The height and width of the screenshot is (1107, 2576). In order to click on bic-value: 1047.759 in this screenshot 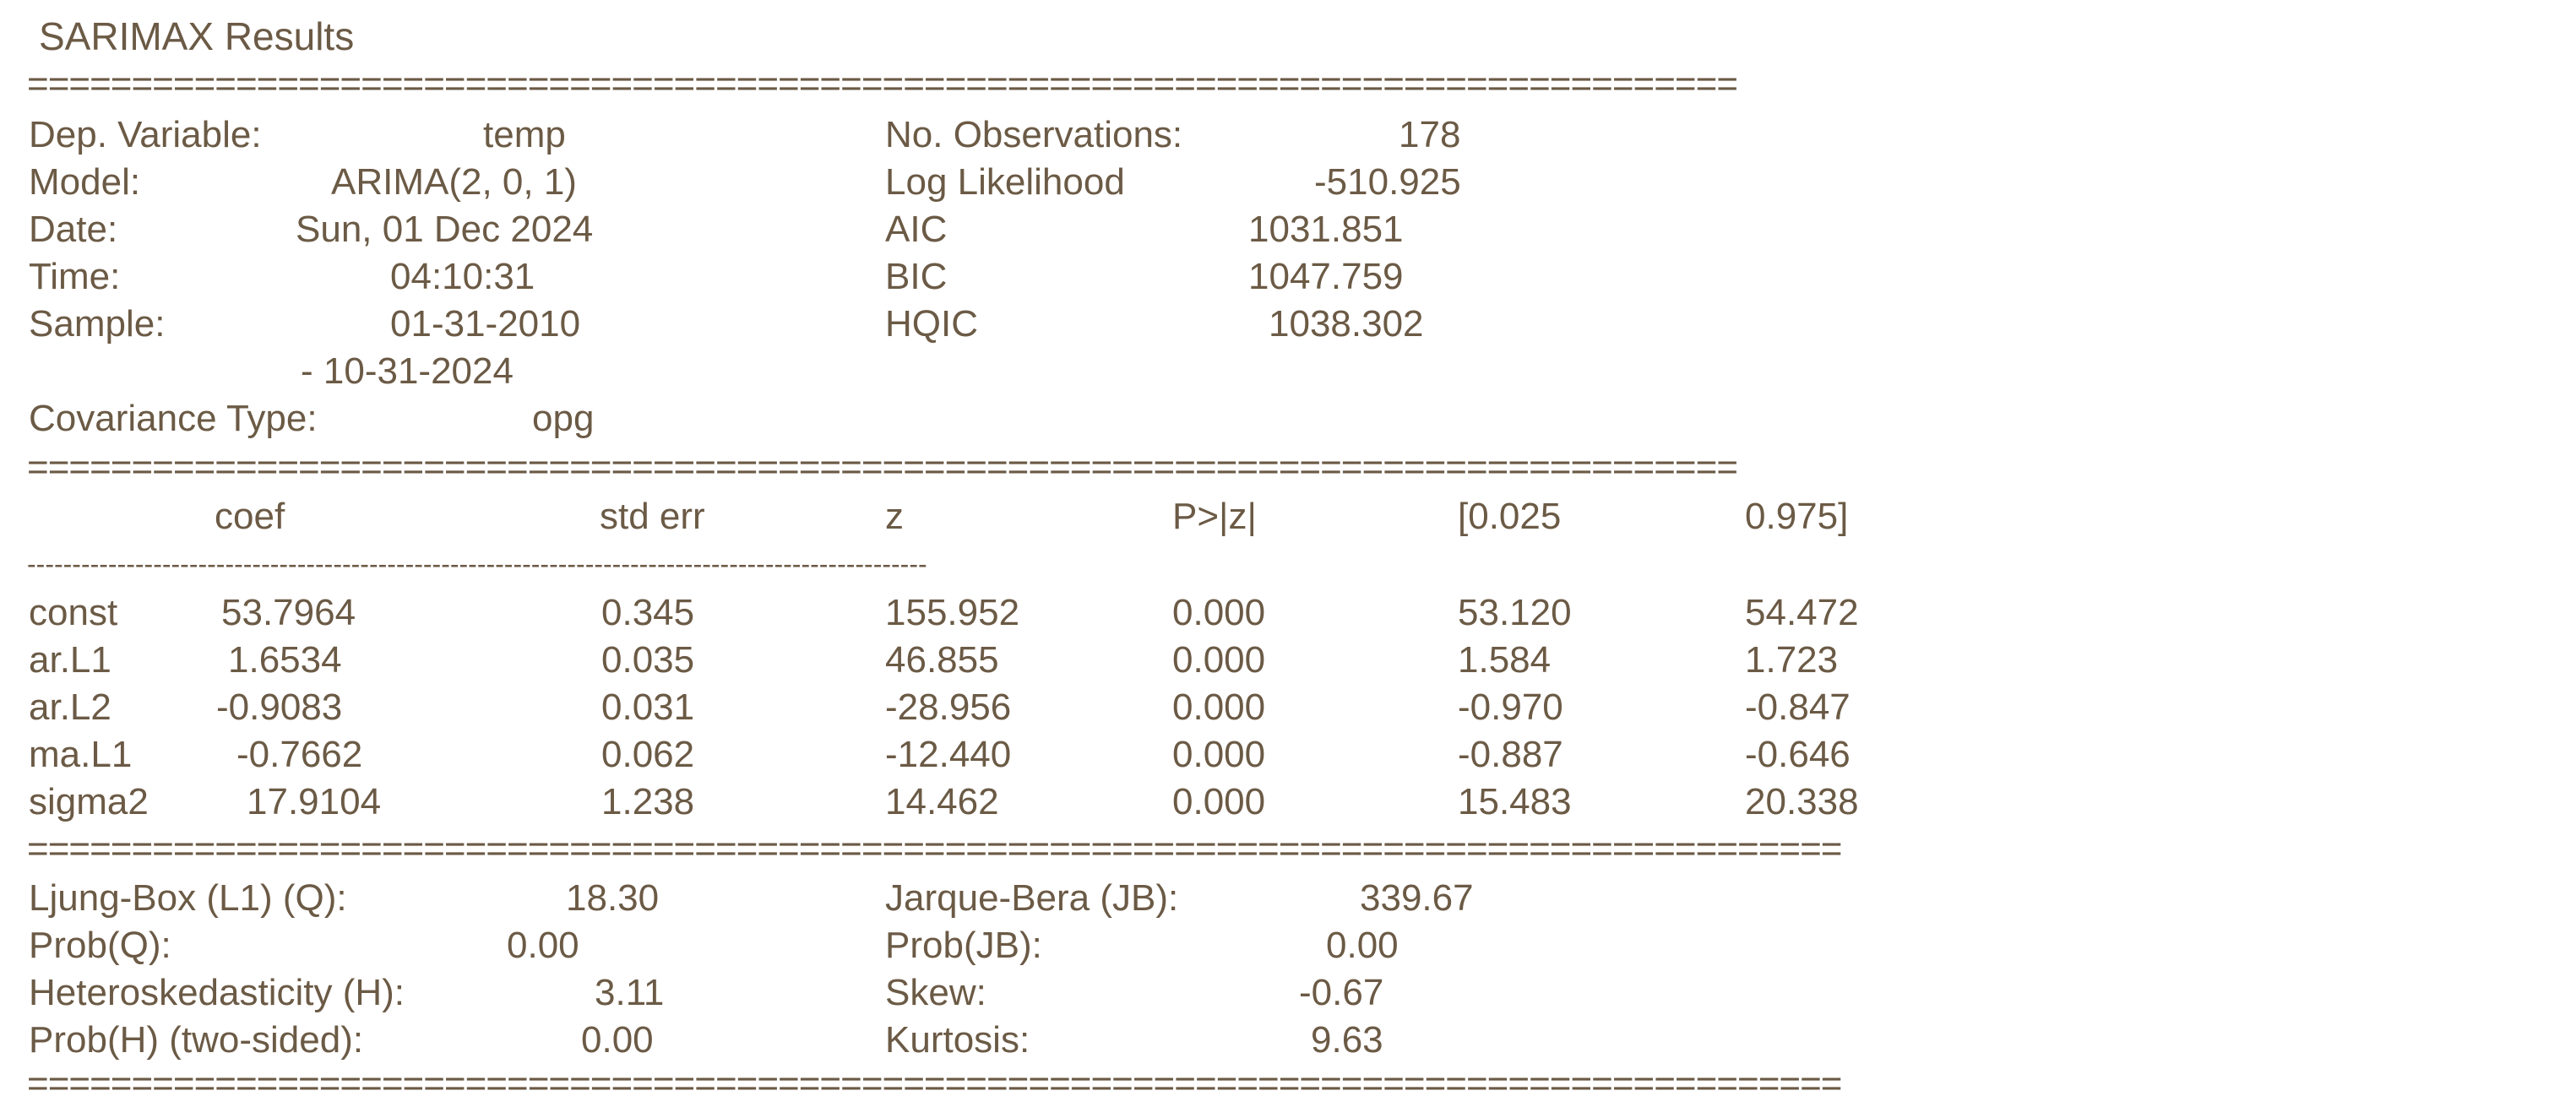, I will do `click(1326, 276)`.